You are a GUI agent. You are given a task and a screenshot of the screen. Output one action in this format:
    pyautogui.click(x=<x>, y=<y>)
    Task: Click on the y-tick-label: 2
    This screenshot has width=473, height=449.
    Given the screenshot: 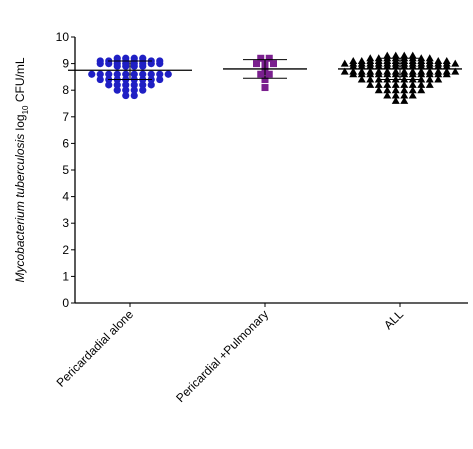 What is the action you would take?
    pyautogui.click(x=65, y=250)
    